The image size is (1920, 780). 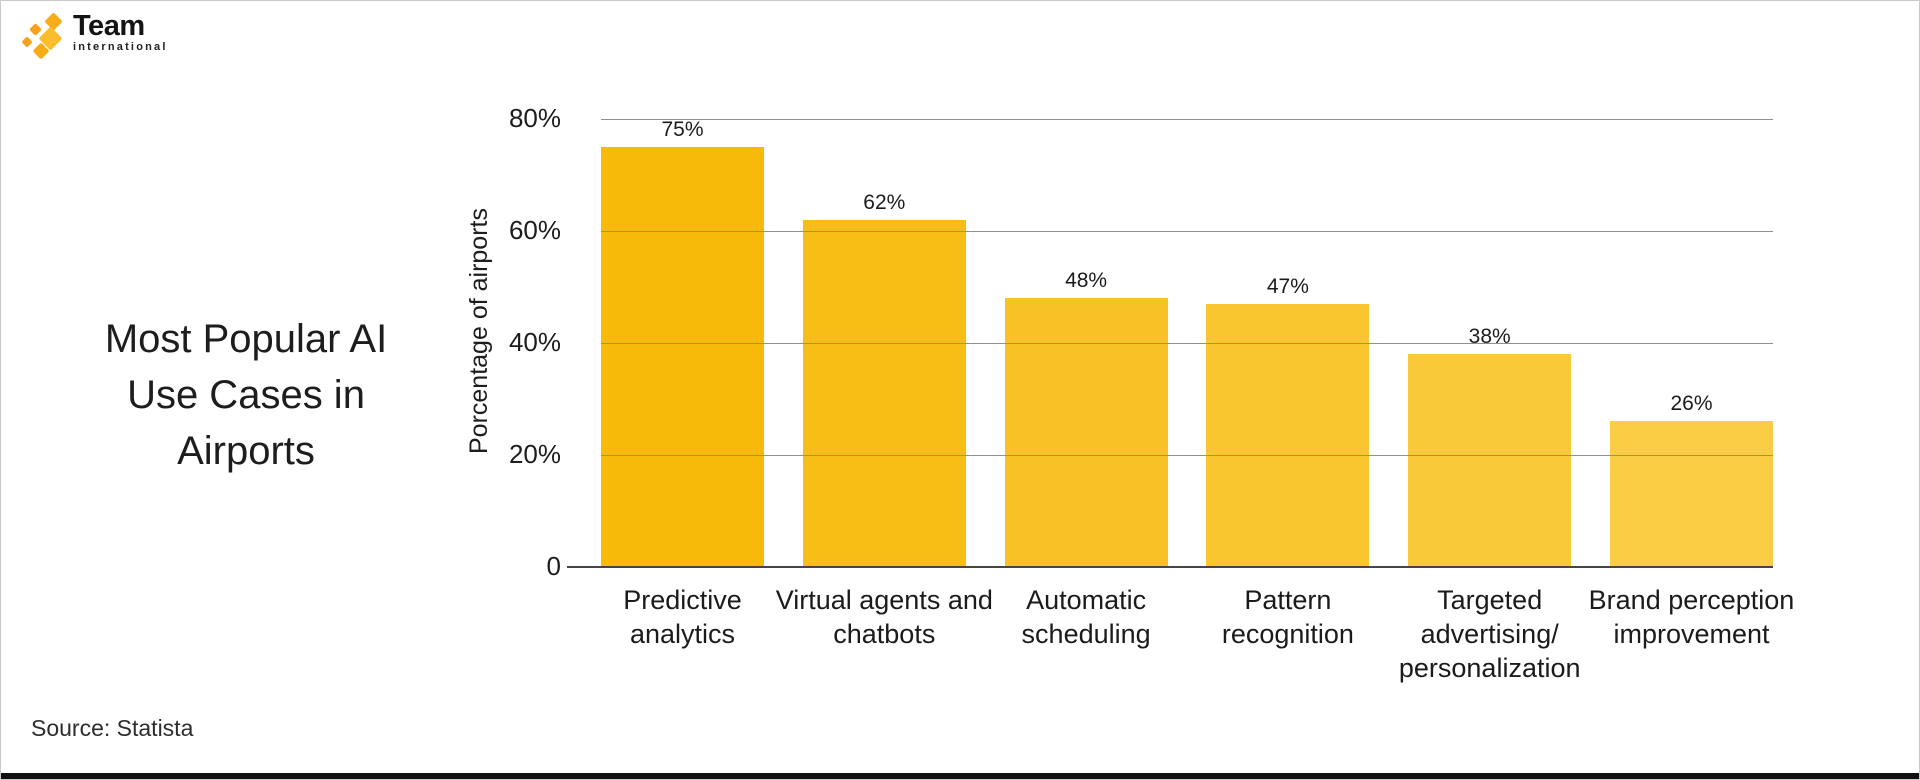 What do you see at coordinates (553, 566) in the screenshot?
I see `y-tick-label: 0` at bounding box center [553, 566].